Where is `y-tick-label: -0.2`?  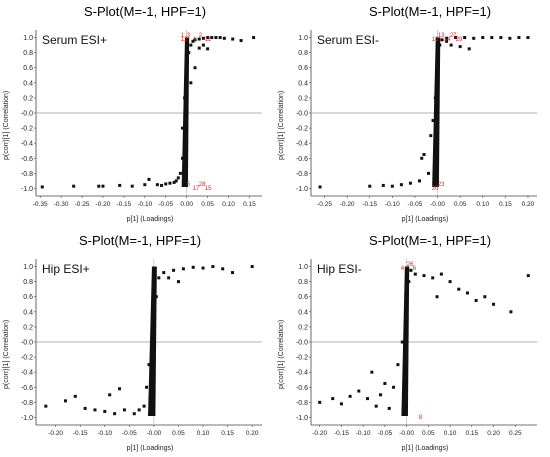
y-tick-label: -0.2 is located at coordinates (27, 129).